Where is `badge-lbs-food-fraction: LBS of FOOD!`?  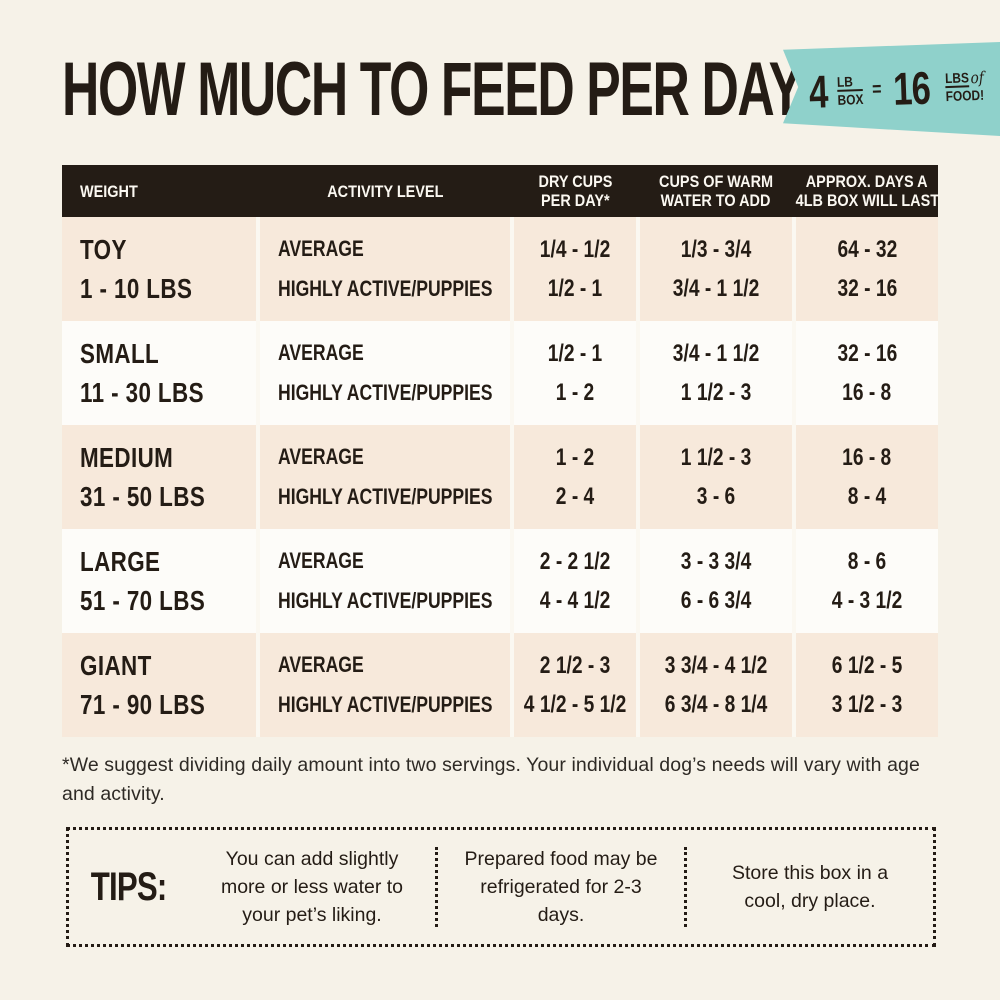 badge-lbs-food-fraction: LBS of FOOD! is located at coordinates (964, 86).